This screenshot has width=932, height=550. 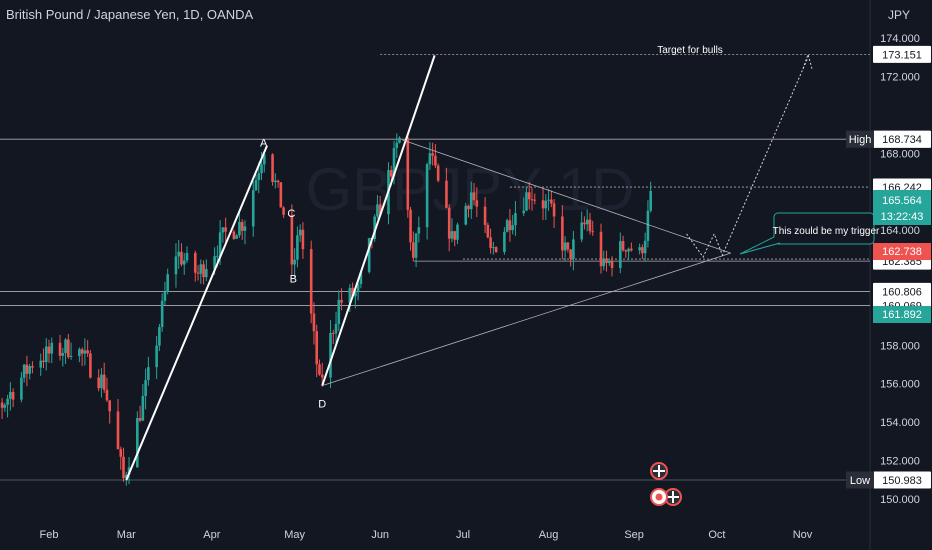 What do you see at coordinates (900, 78) in the screenshot?
I see `price-tick-label: 172.000` at bounding box center [900, 78].